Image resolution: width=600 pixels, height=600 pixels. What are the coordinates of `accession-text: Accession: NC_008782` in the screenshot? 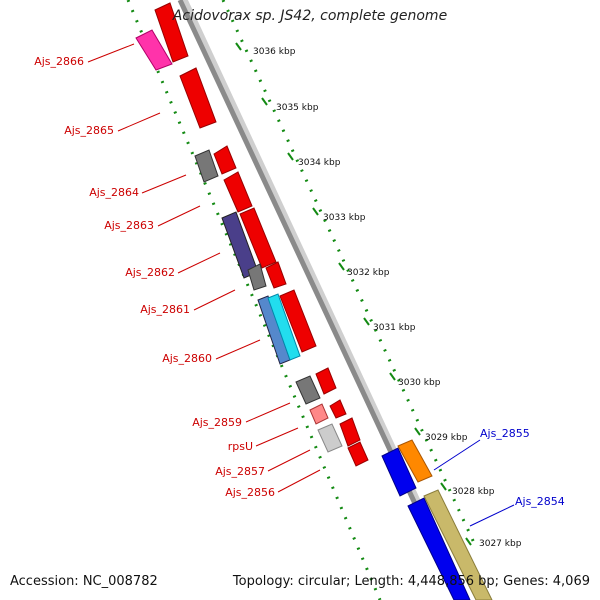 It's located at (84, 581).